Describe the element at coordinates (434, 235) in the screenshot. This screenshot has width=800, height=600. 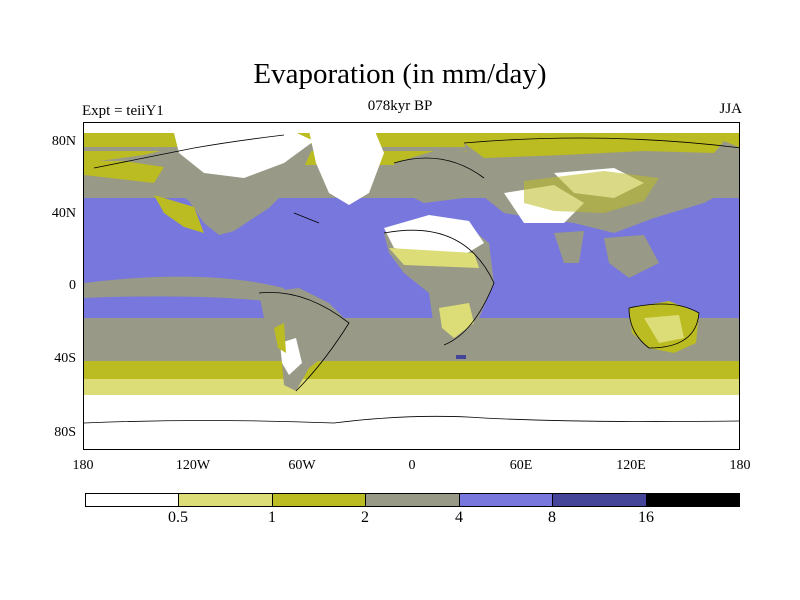
I see `sahara-white` at that location.